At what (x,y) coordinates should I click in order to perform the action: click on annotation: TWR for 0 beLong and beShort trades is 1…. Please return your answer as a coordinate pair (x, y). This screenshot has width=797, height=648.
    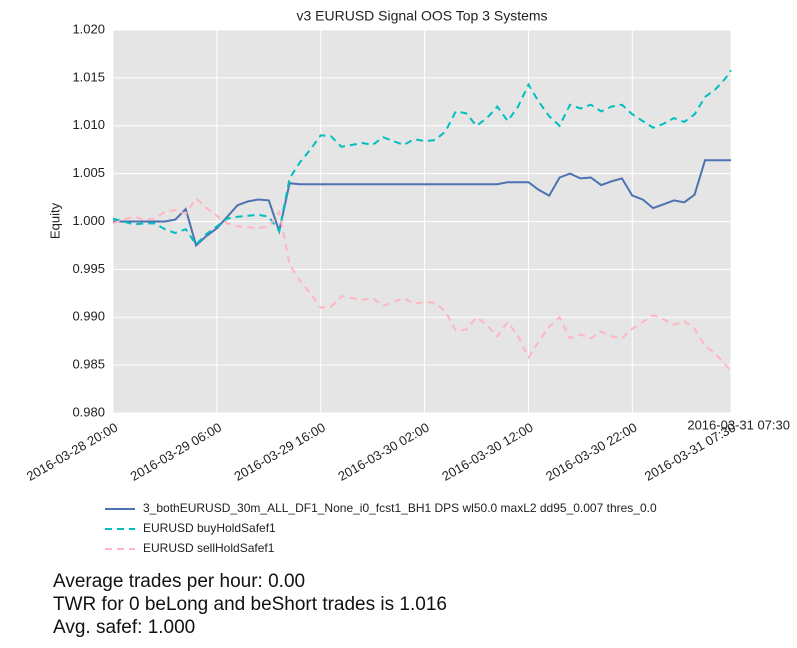
    Looking at the image, I should click on (250, 604).